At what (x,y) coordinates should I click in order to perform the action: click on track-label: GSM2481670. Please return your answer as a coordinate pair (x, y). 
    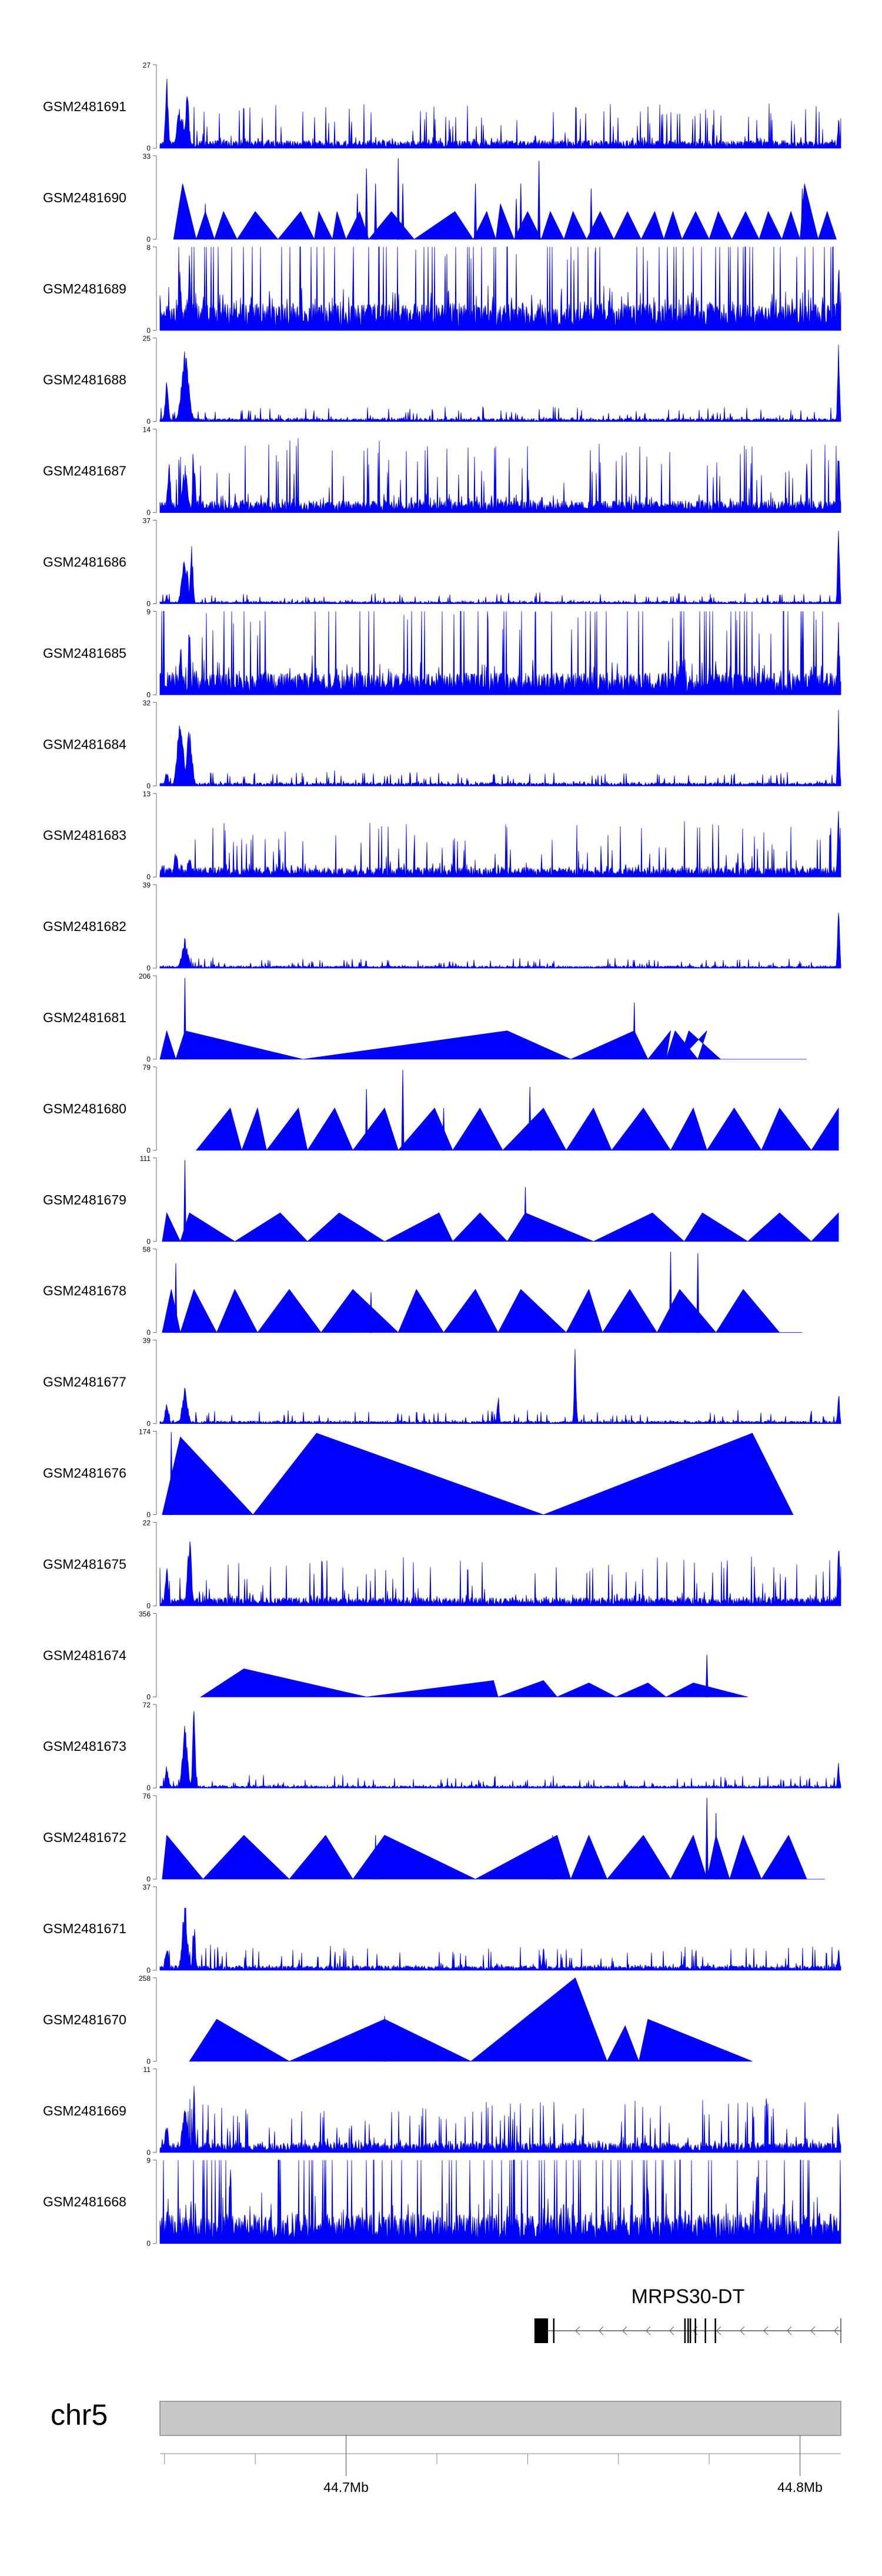
    Looking at the image, I should click on (84, 2019).